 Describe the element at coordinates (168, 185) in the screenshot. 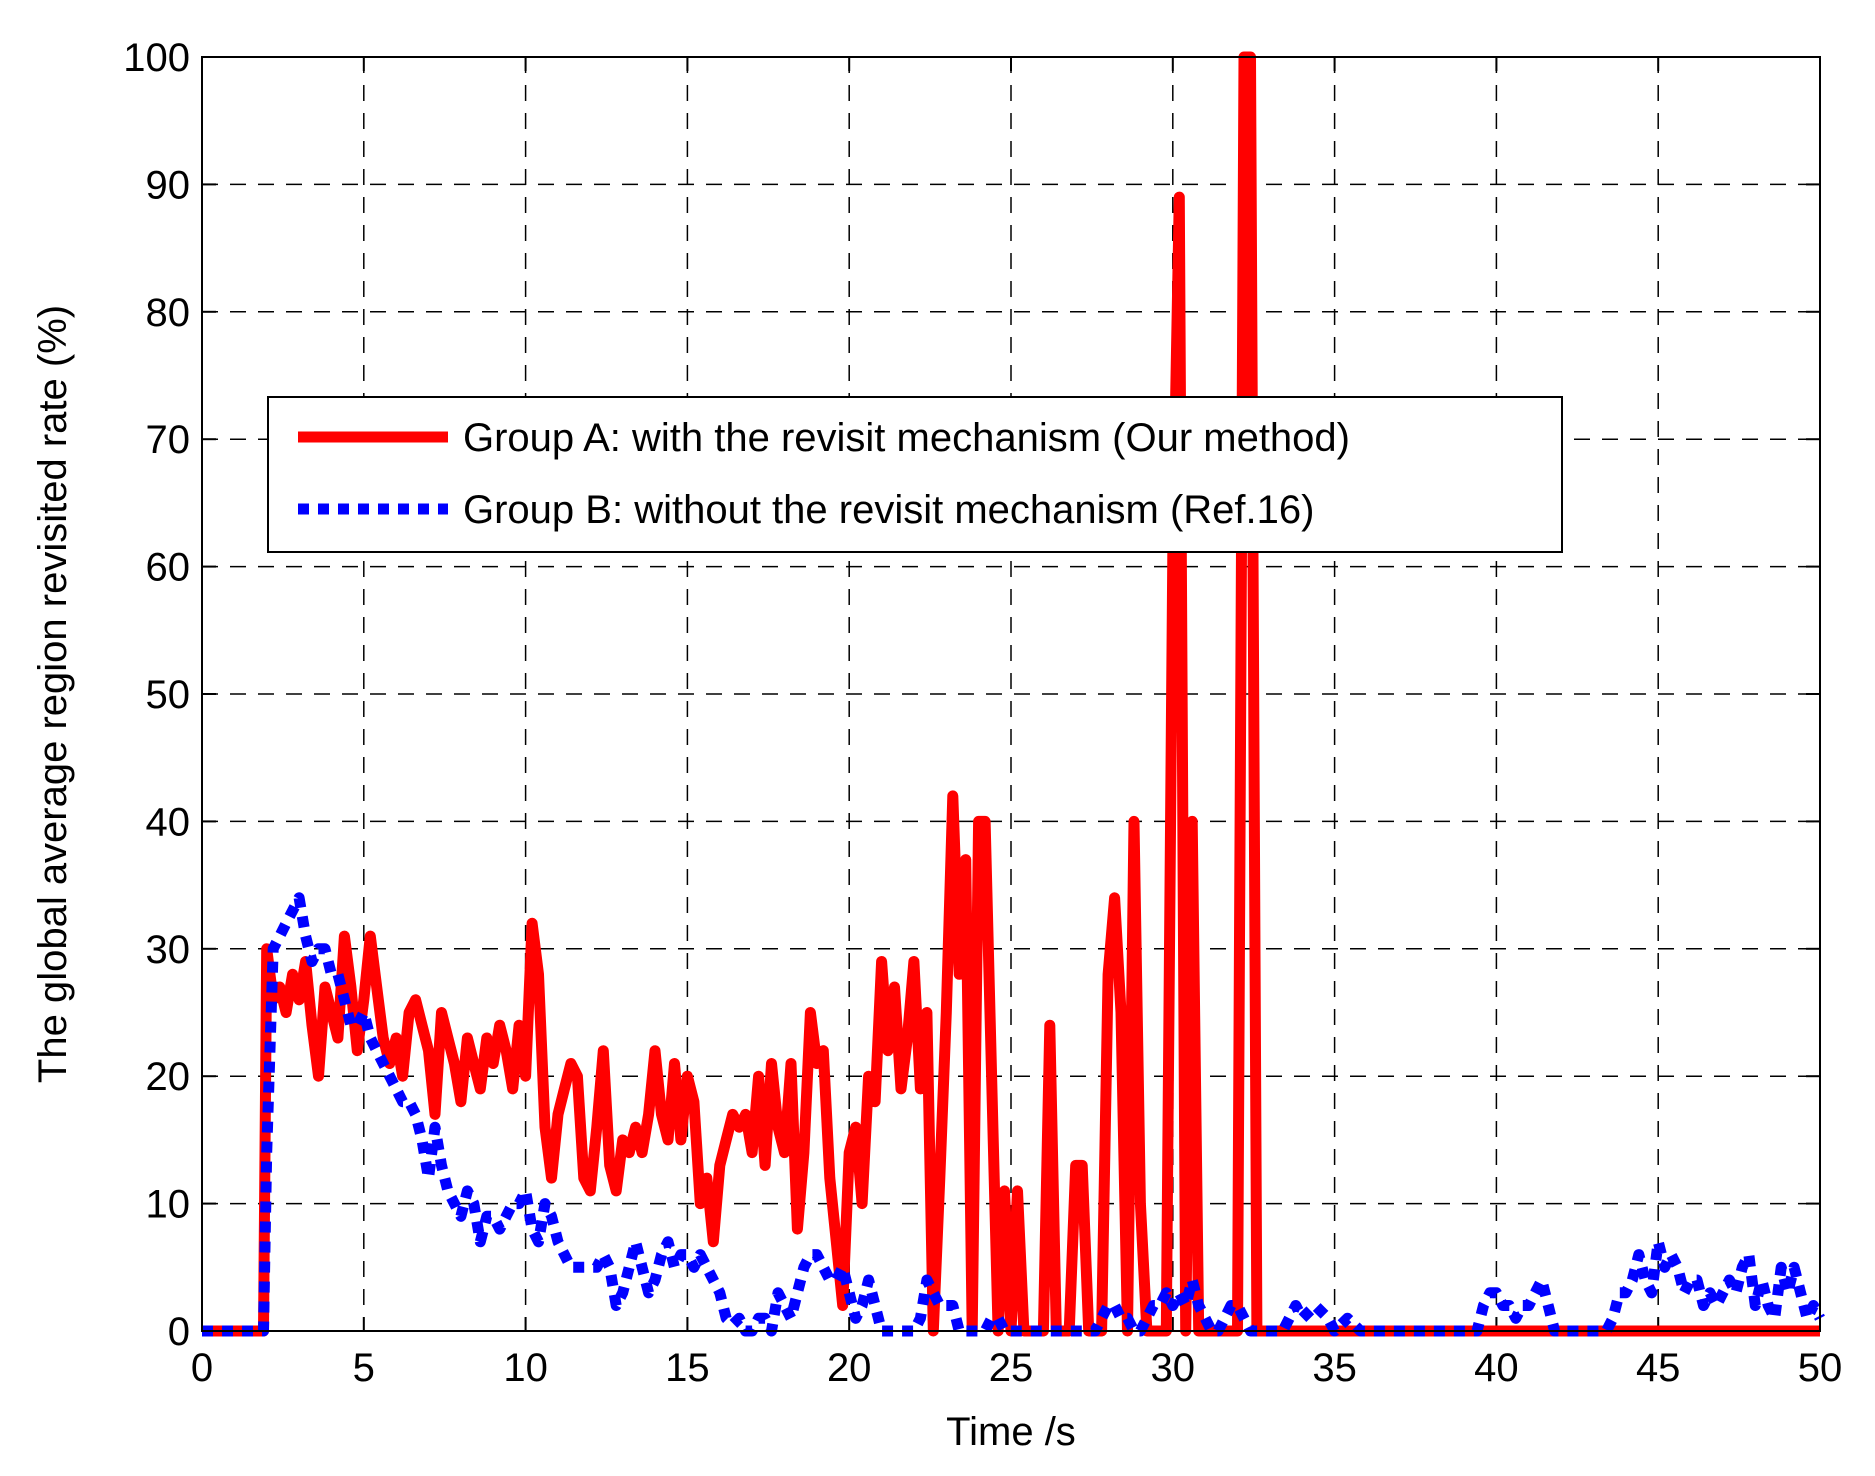

I see `y-tick-label: 90` at that location.